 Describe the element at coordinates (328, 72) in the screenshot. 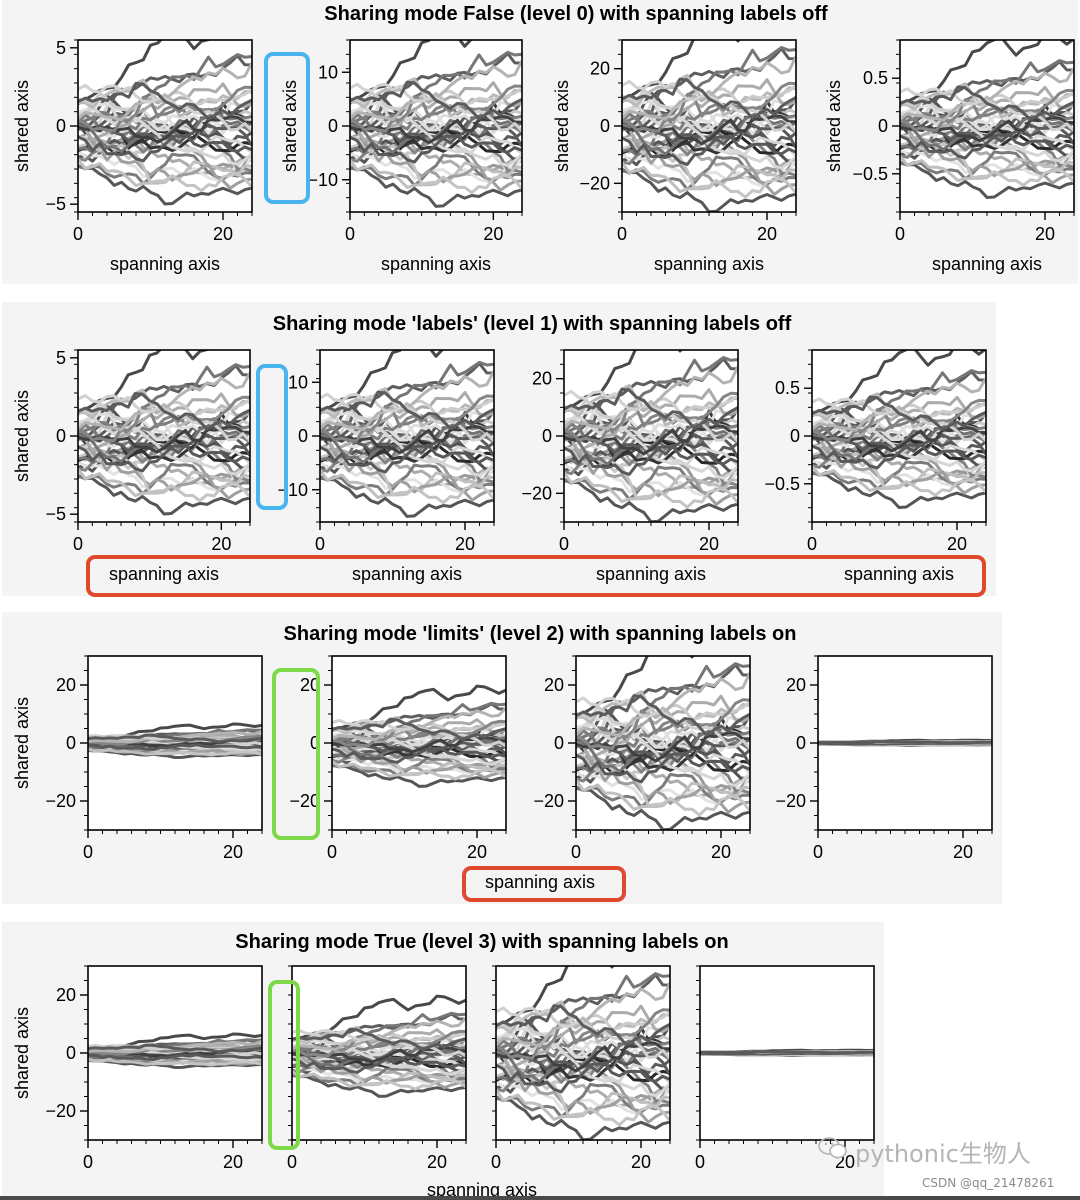

I see `y-tick-label: 10` at that location.